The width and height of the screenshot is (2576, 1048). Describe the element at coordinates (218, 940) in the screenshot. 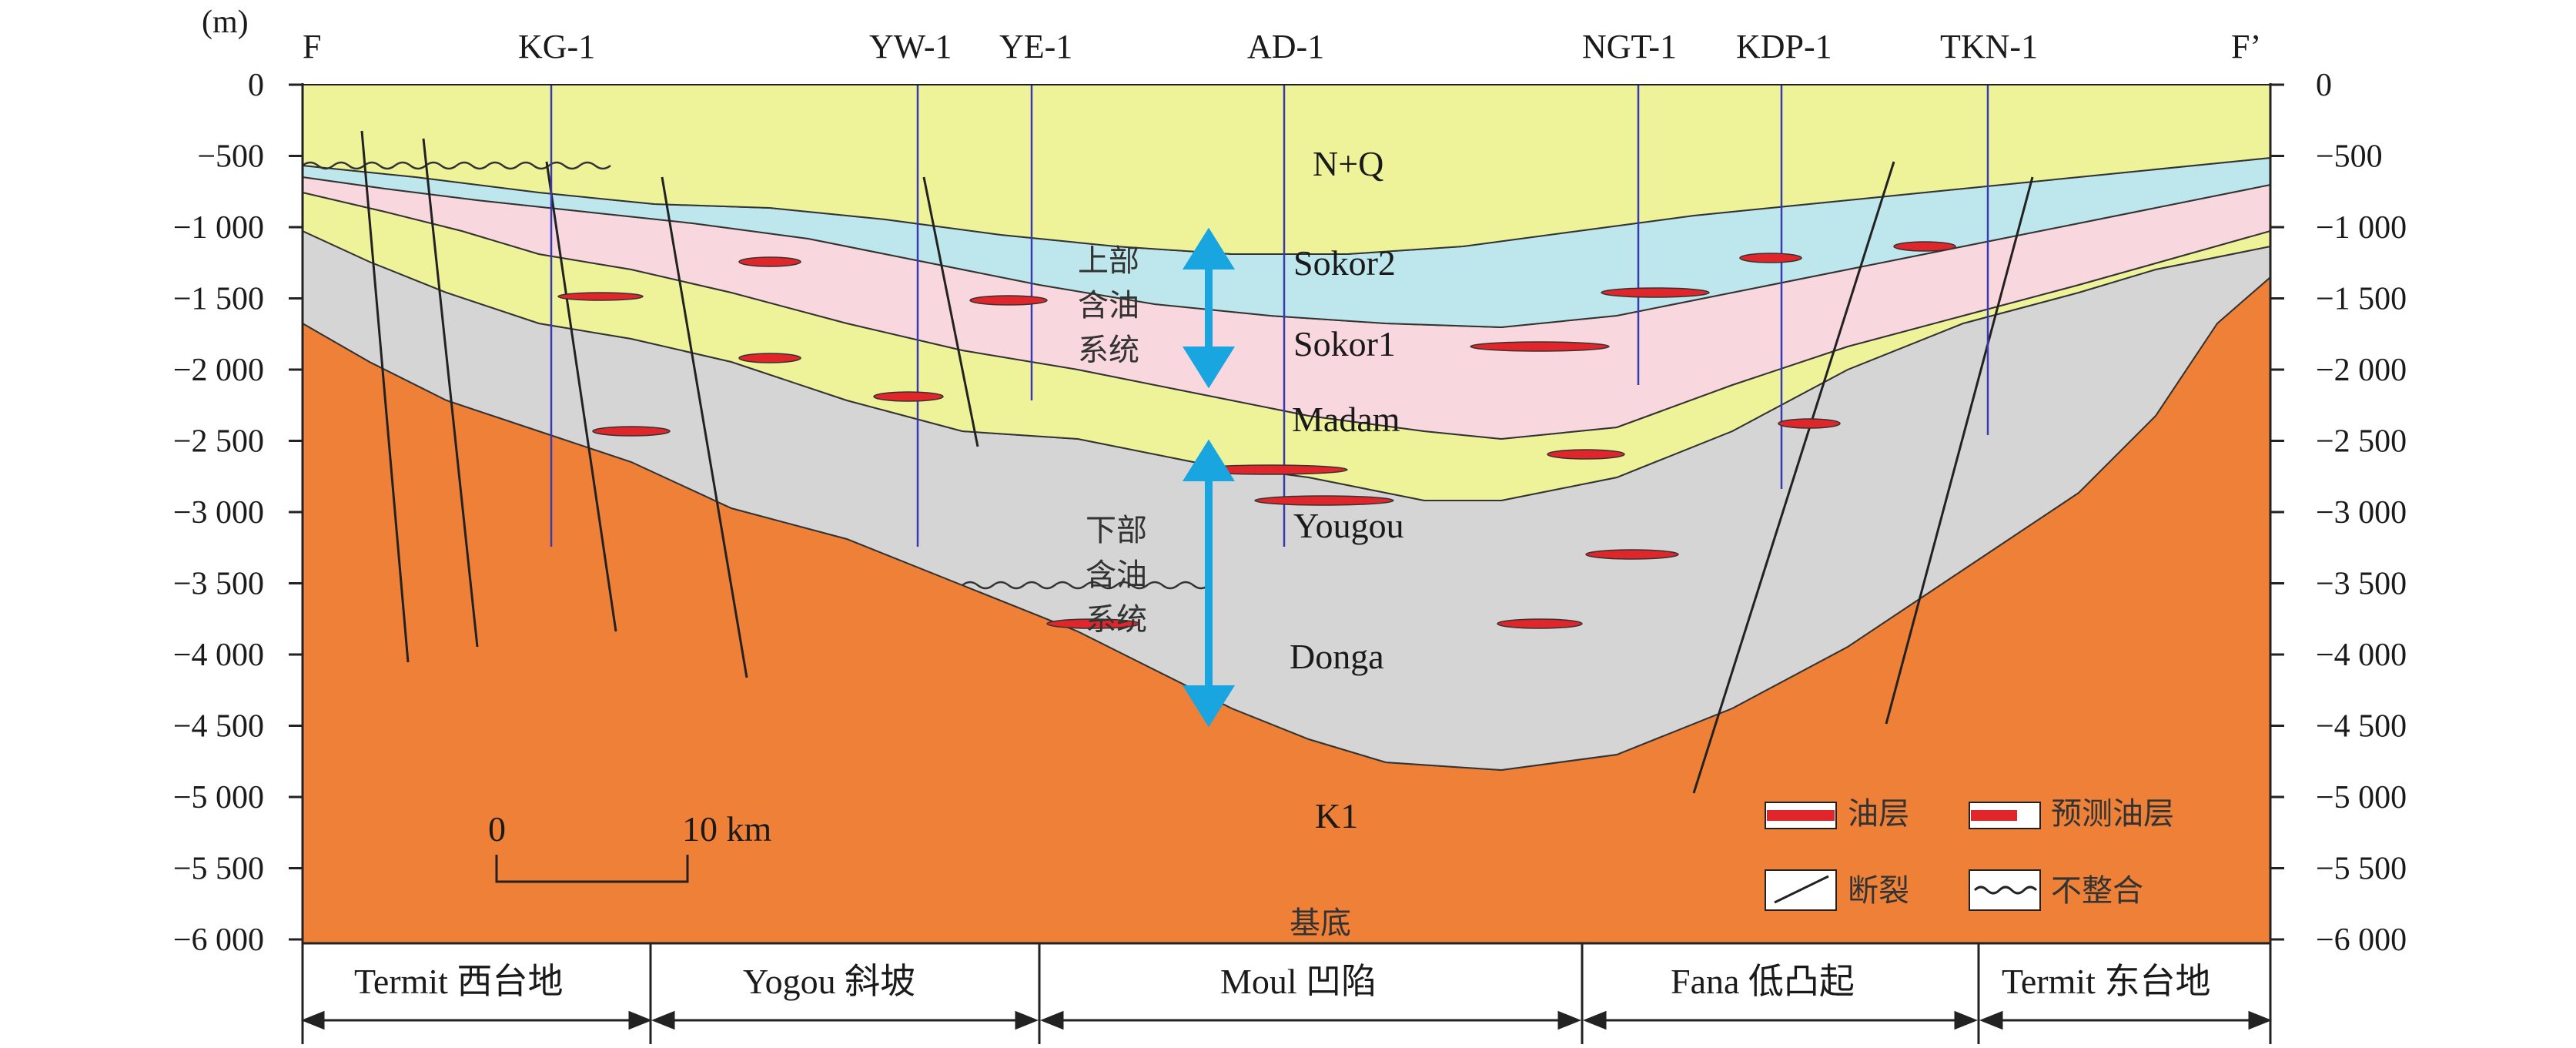

I see `left-tick-label: −6 000` at that location.